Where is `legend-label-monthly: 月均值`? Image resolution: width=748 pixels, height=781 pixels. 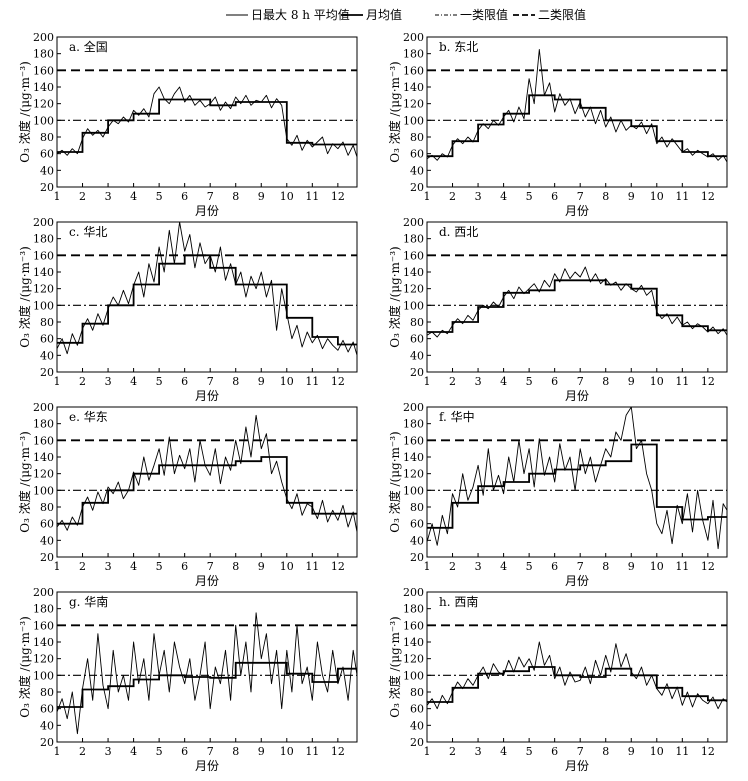
legend-label-monthly: 月均值 is located at coordinates (384, 14).